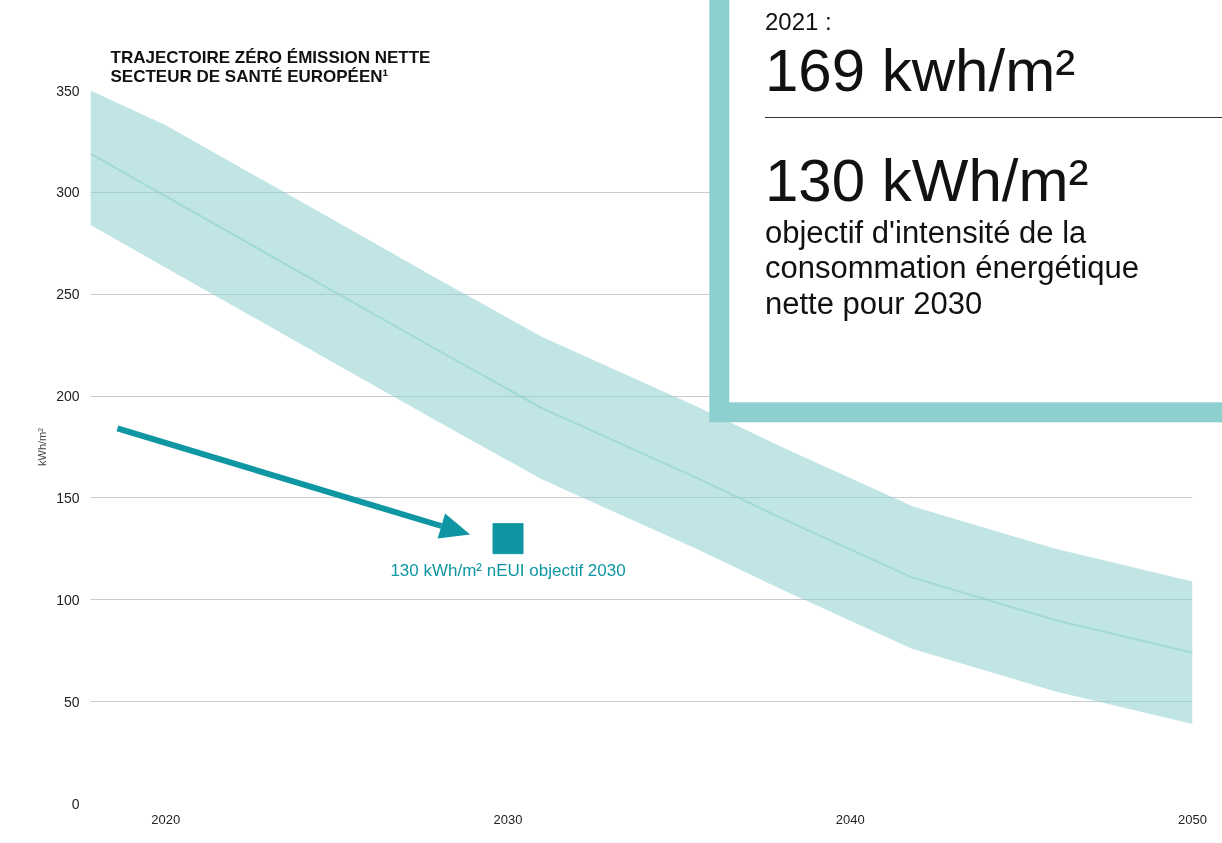 The height and width of the screenshot is (843, 1222). What do you see at coordinates (68, 497) in the screenshot?
I see `y-tick-label: 150` at bounding box center [68, 497].